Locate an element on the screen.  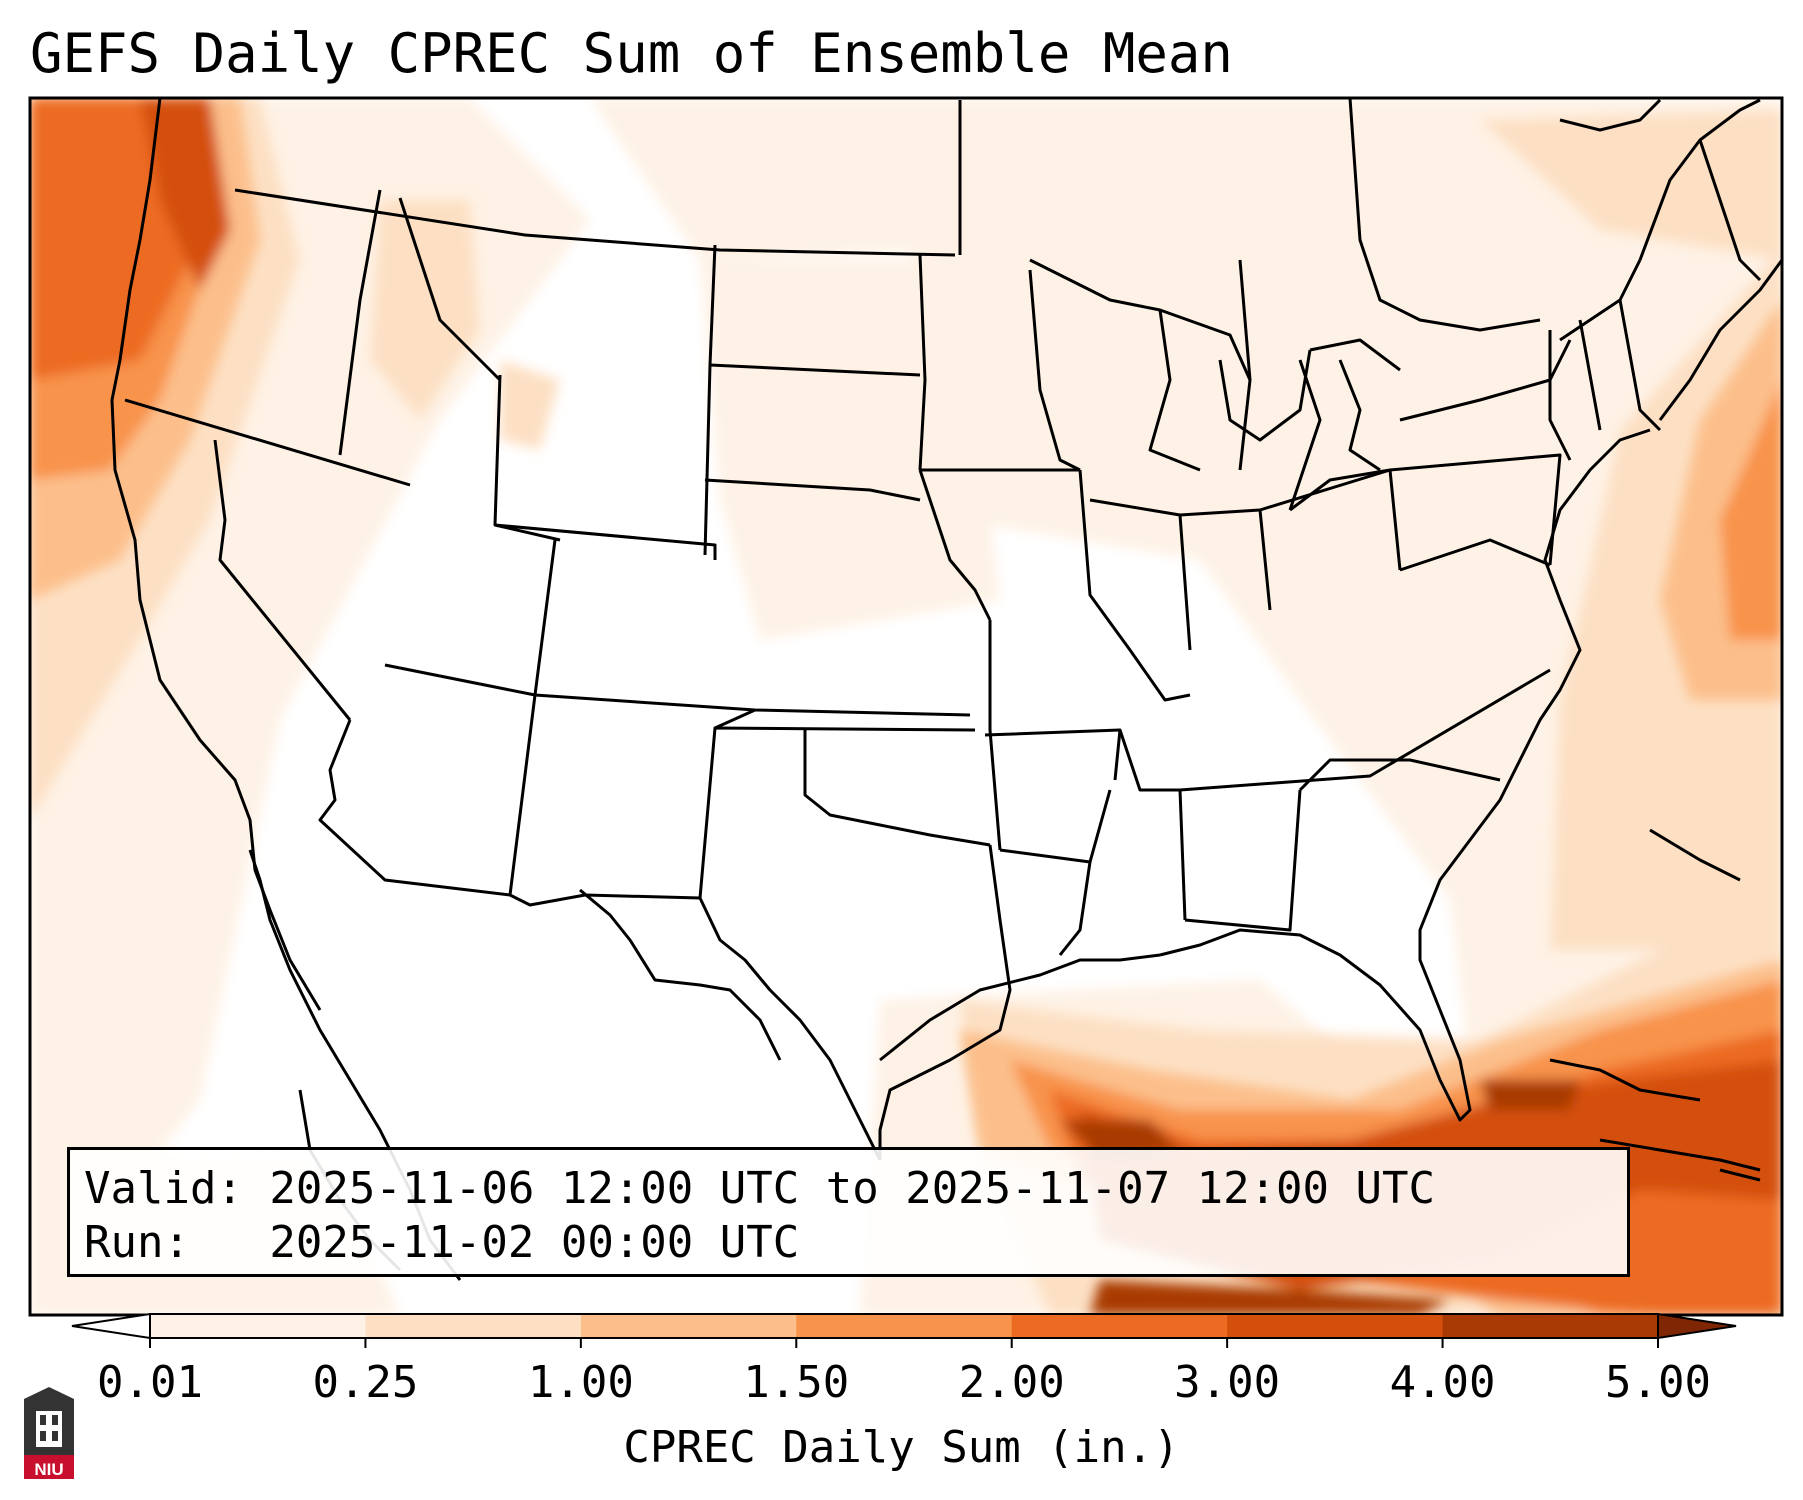
colorbar-tick-label: 0.25 is located at coordinates (365, 1382).